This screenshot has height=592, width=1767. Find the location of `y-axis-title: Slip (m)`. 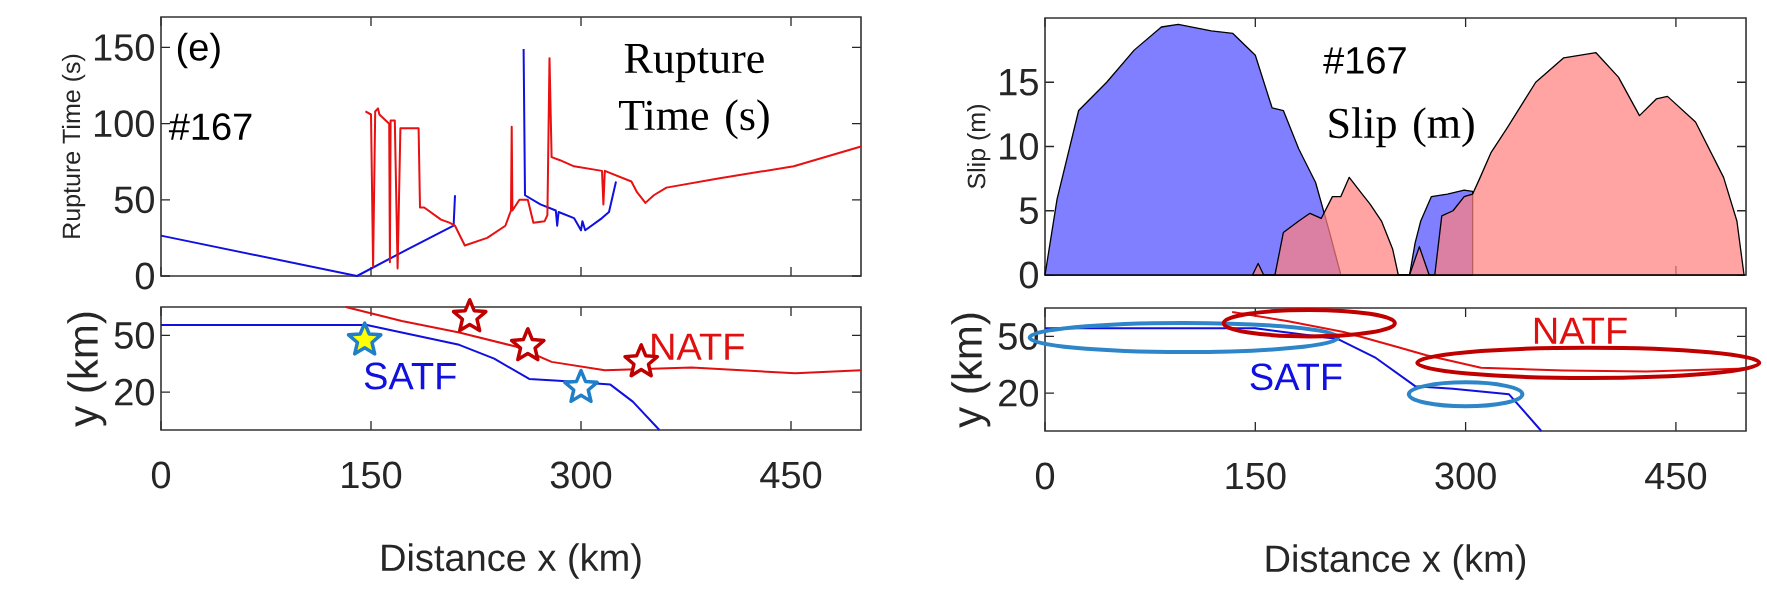

y-axis-title: Slip (m) is located at coordinates (979, 147).